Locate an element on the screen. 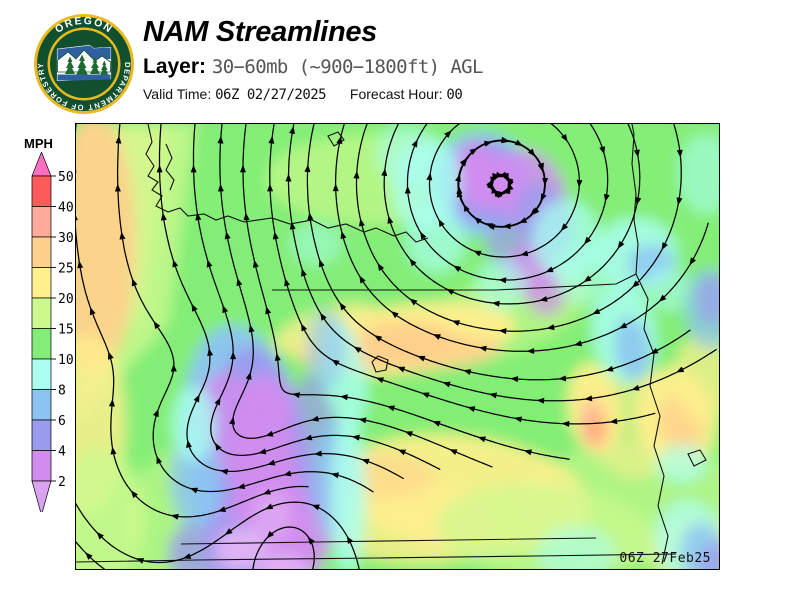 The image size is (800, 600). legend-colorbar: MPH 50 40 30 25 20 15 10 8 6 4 2 is located at coordinates (43, 331).